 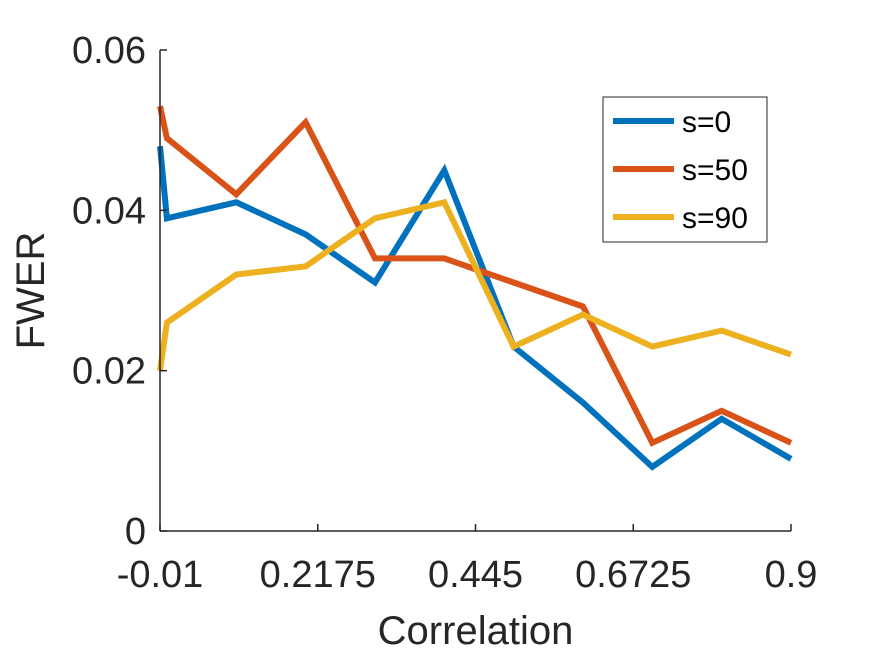 What do you see at coordinates (135, 532) in the screenshot?
I see `y-tick-label: 0` at bounding box center [135, 532].